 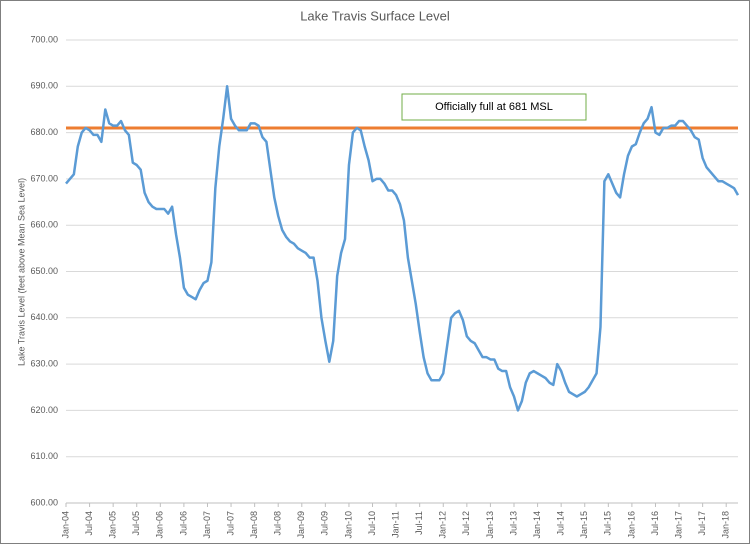 What do you see at coordinates (726, 525) in the screenshot?
I see `x-tick-label: Jan-18` at bounding box center [726, 525].